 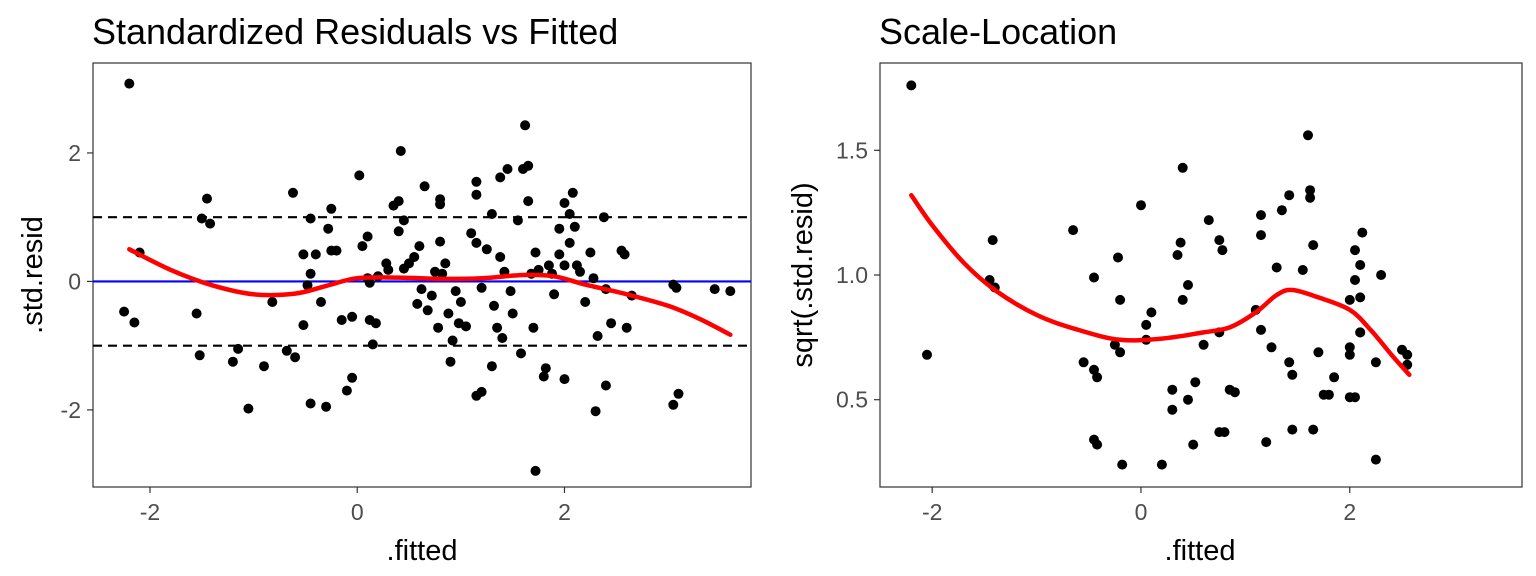 I want to click on y-tick-label: 0.5, so click(x=852, y=400).